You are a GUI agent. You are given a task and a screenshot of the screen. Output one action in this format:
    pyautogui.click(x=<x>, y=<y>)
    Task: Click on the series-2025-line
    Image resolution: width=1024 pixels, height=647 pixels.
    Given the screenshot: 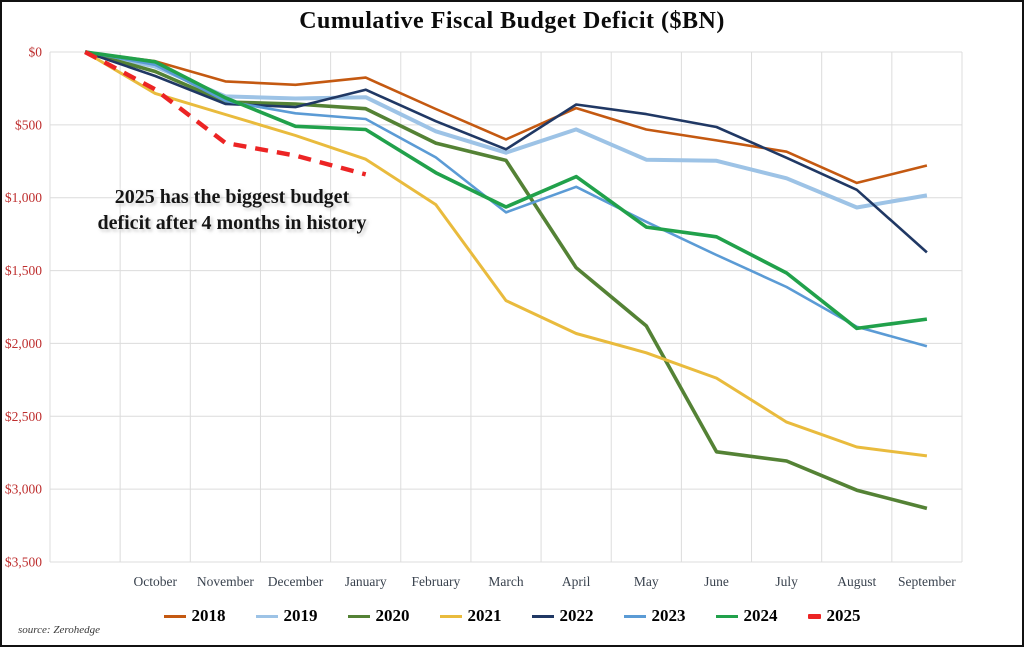 What is the action you would take?
    pyautogui.click(x=225, y=113)
    